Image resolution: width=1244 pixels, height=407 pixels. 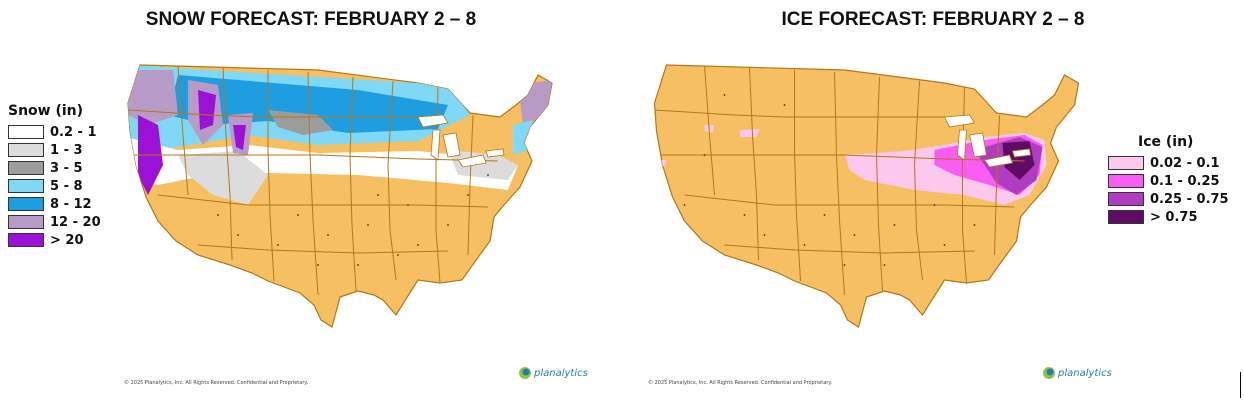 What do you see at coordinates (66, 186) in the screenshot?
I see `legend-label: 5 - 8` at bounding box center [66, 186].